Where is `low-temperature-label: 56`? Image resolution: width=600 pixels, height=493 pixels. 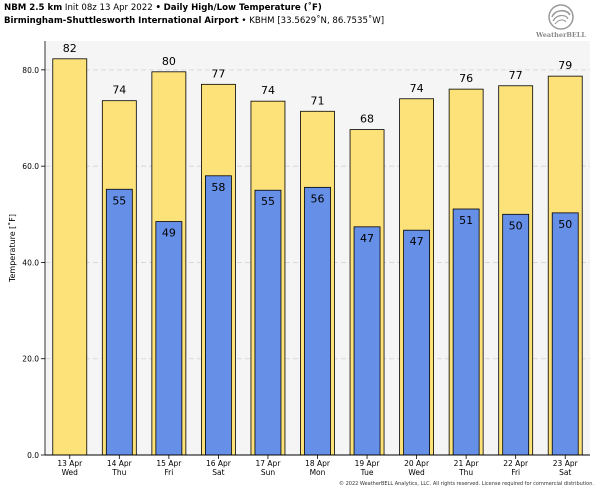 low-temperature-label: 56 is located at coordinates (318, 198).